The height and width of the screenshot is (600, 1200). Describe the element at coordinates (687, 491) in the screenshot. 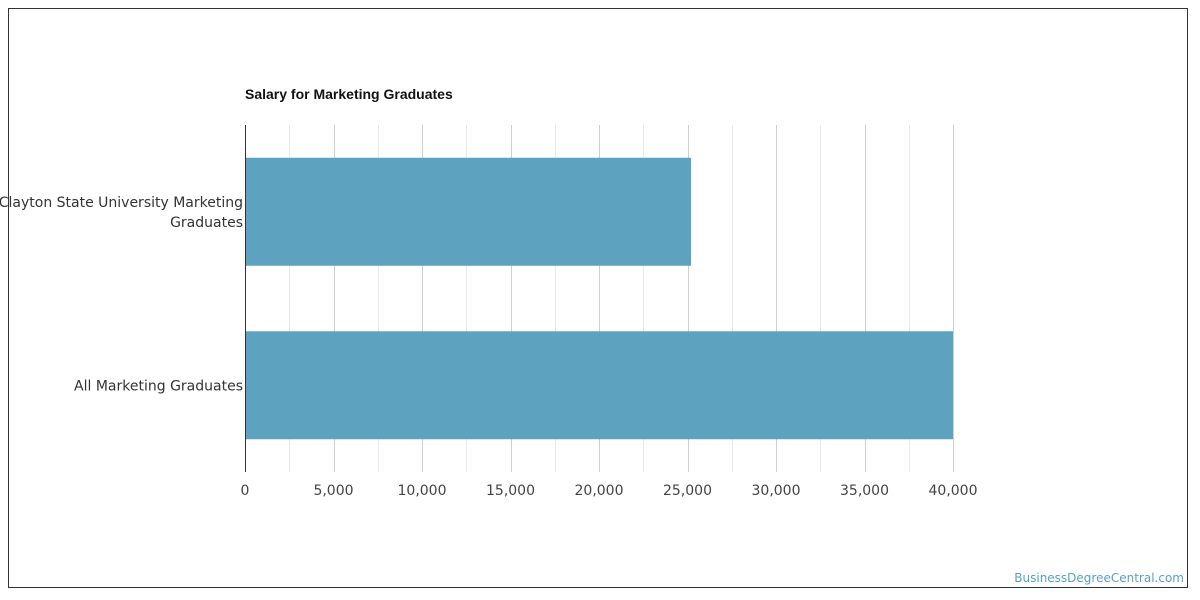

I see `x-tick-label: 25,000` at that location.